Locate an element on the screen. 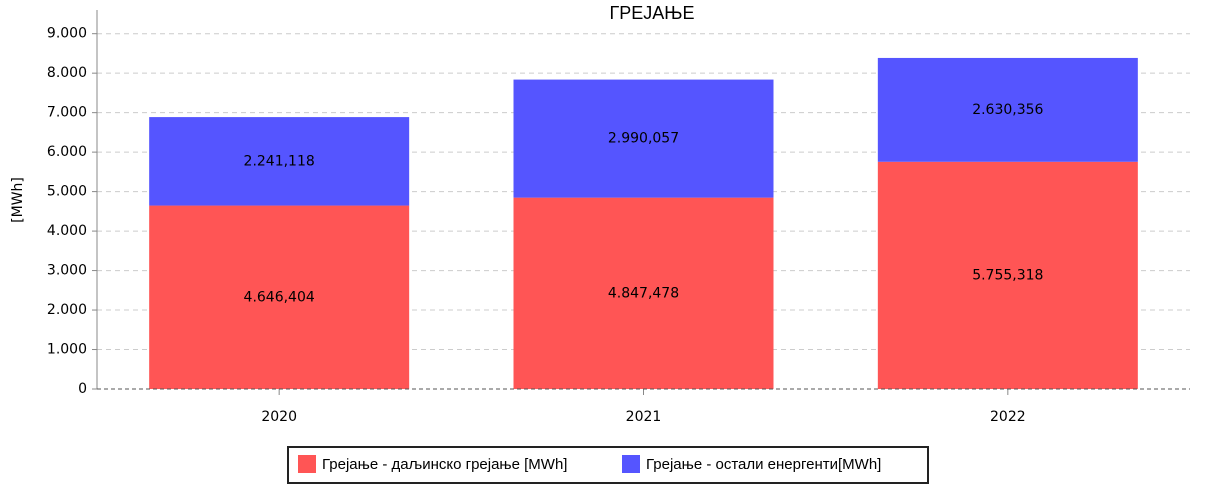  y-tick-label: 2.000 is located at coordinates (67, 310).